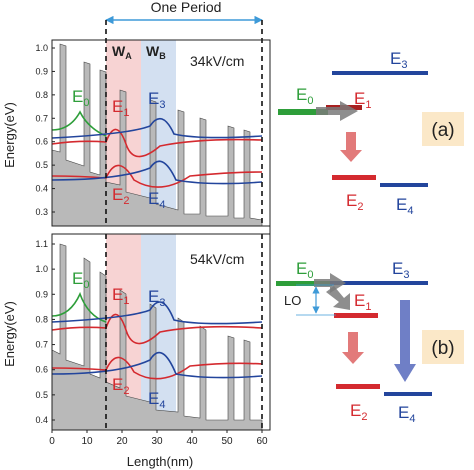 The height and width of the screenshot is (470, 474). I want to click on relax-arrow-red-a, so click(351, 147).